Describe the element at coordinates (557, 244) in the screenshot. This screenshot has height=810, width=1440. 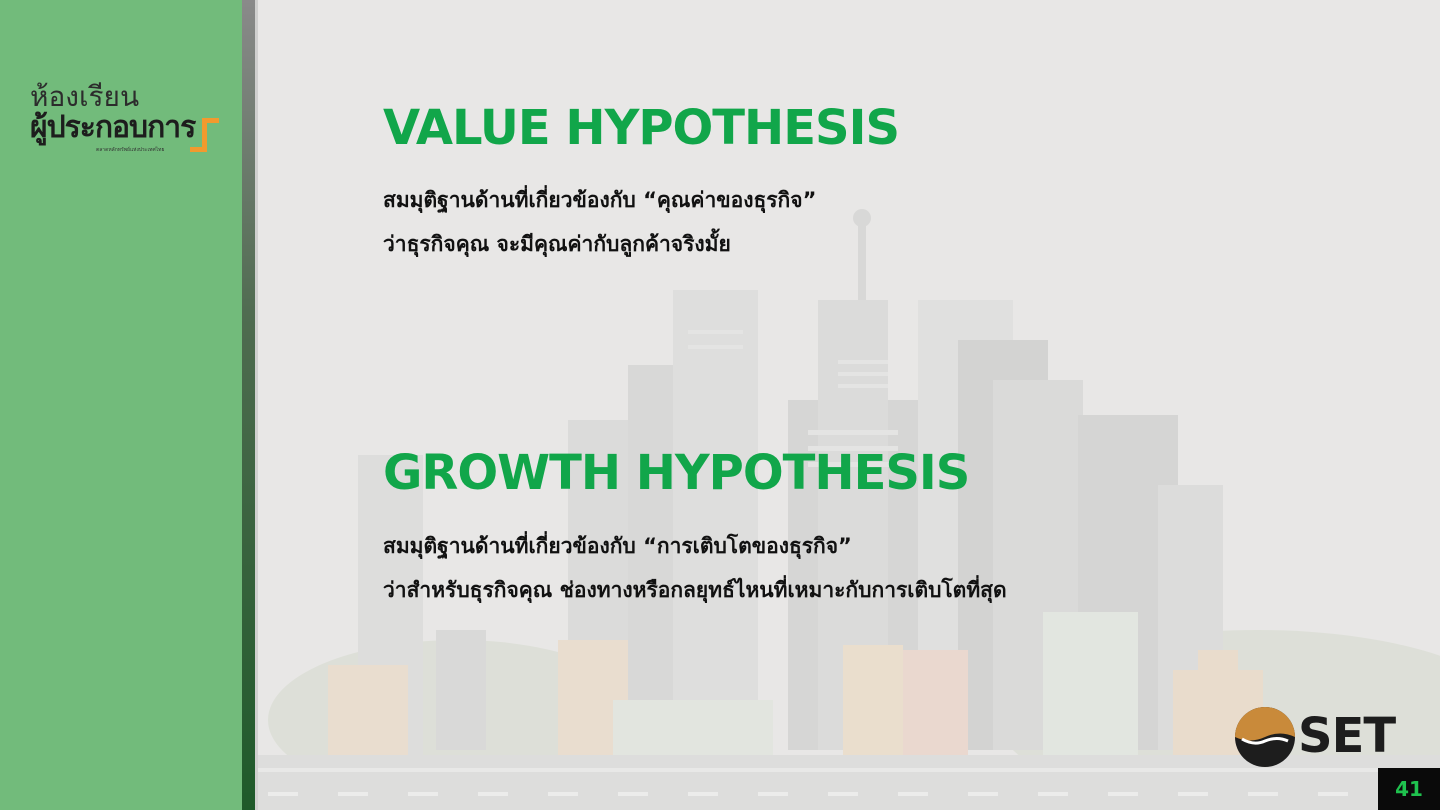
I see `value-hypothesis-line2: ว่าธุรกิจคุณ จะมีคุณค่ากับลูกค้าจริงมั้ย` at that location.